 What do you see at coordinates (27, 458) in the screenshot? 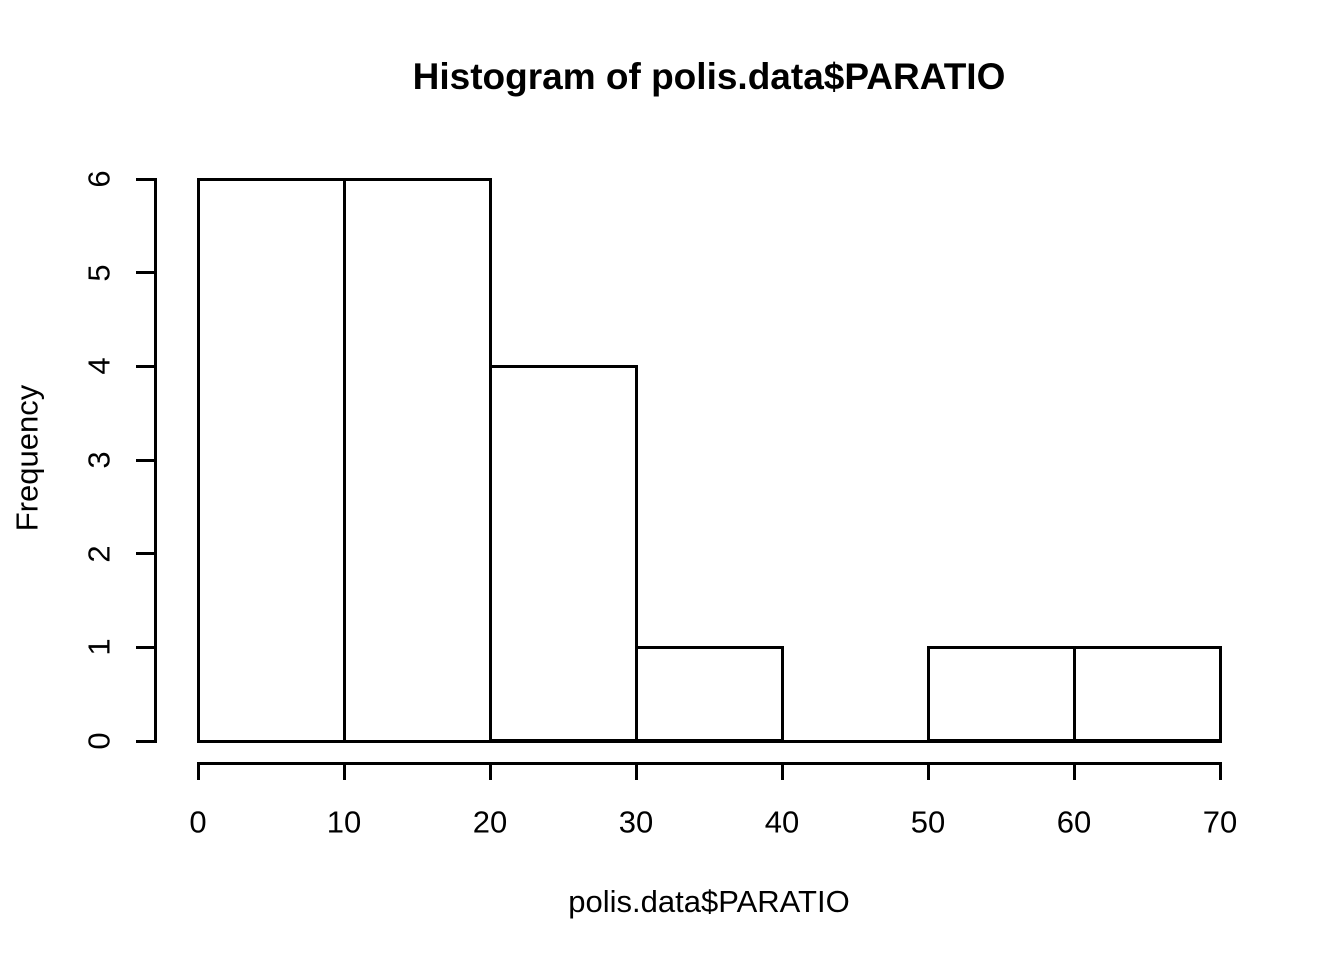
I see `y-axis-title: Frequency` at bounding box center [27, 458].